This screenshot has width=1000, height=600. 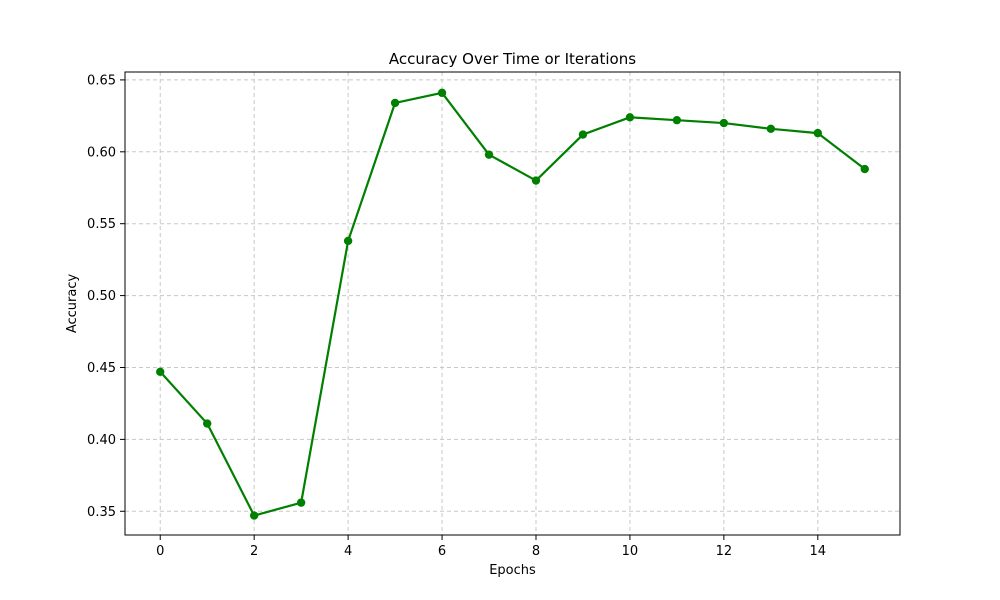 I want to click on x-tick-label: 2, so click(x=254, y=551).